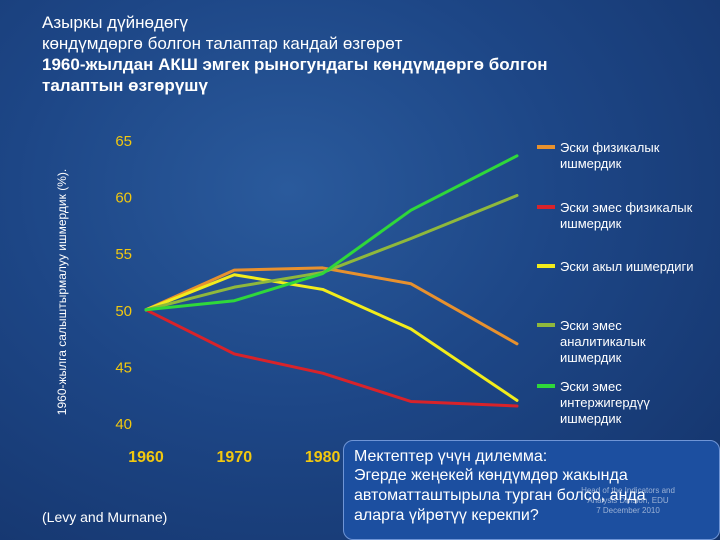 The width and height of the screenshot is (720, 540). What do you see at coordinates (610, 147) in the screenshot?
I see `legend-label-line: Эски физикалык` at bounding box center [610, 147].